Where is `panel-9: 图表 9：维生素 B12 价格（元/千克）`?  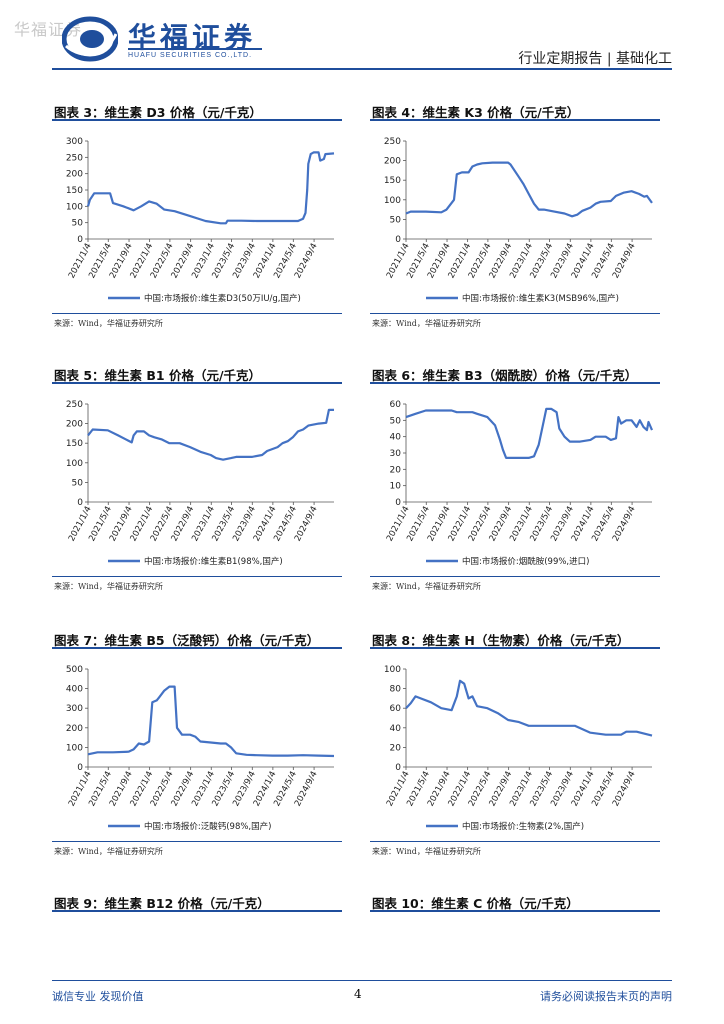 panel-9: 图表 9：维生素 B12 价格（元/千克） is located at coordinates (197, 902).